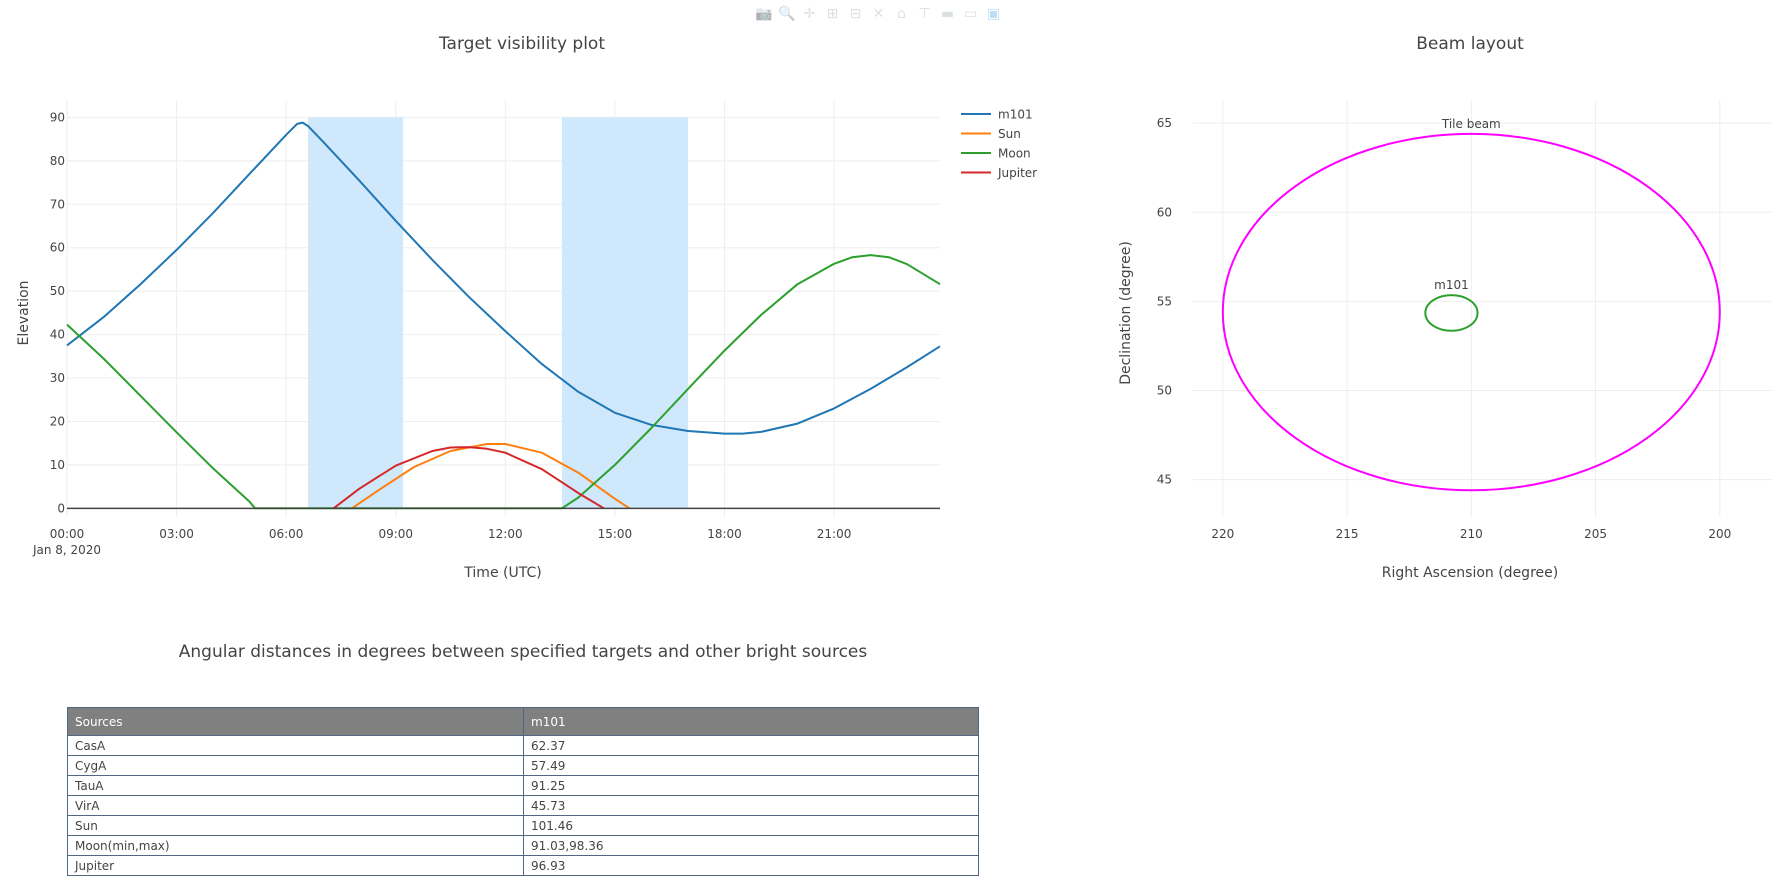 Image resolution: width=1792 pixels, height=885 pixels. I want to click on table-row: TauA 91.25, so click(523, 785).